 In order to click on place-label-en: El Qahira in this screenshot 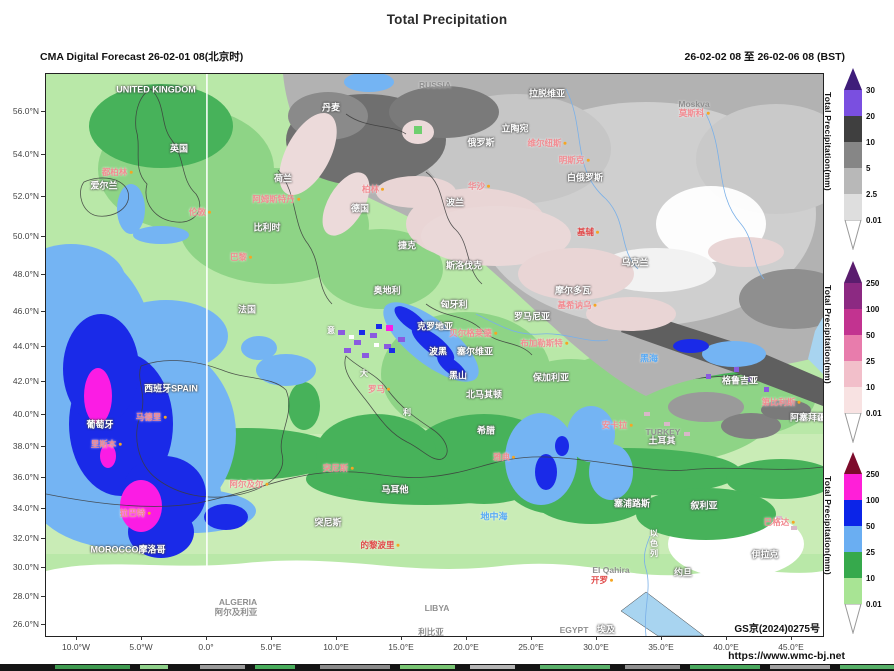, I will do `click(611, 569)`.